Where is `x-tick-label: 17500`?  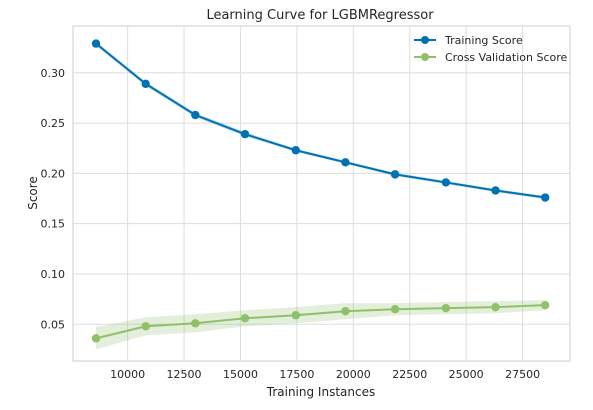
x-tick-label: 17500 is located at coordinates (296, 374).